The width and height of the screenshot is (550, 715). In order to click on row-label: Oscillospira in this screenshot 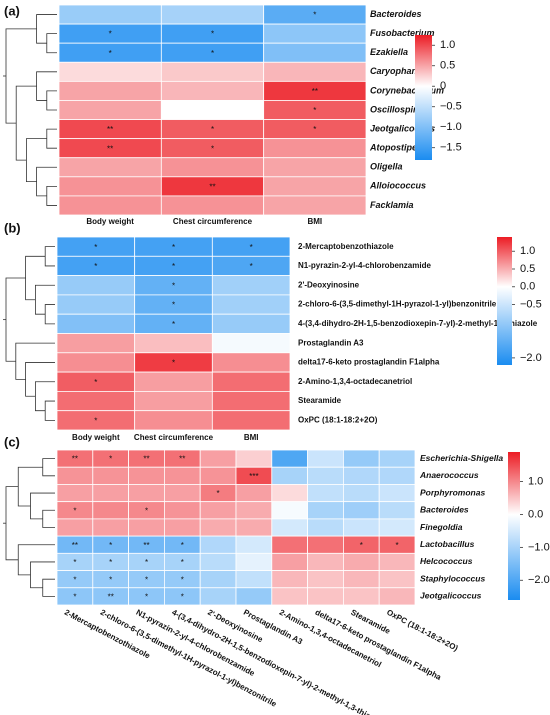, I will do `click(396, 109)`.